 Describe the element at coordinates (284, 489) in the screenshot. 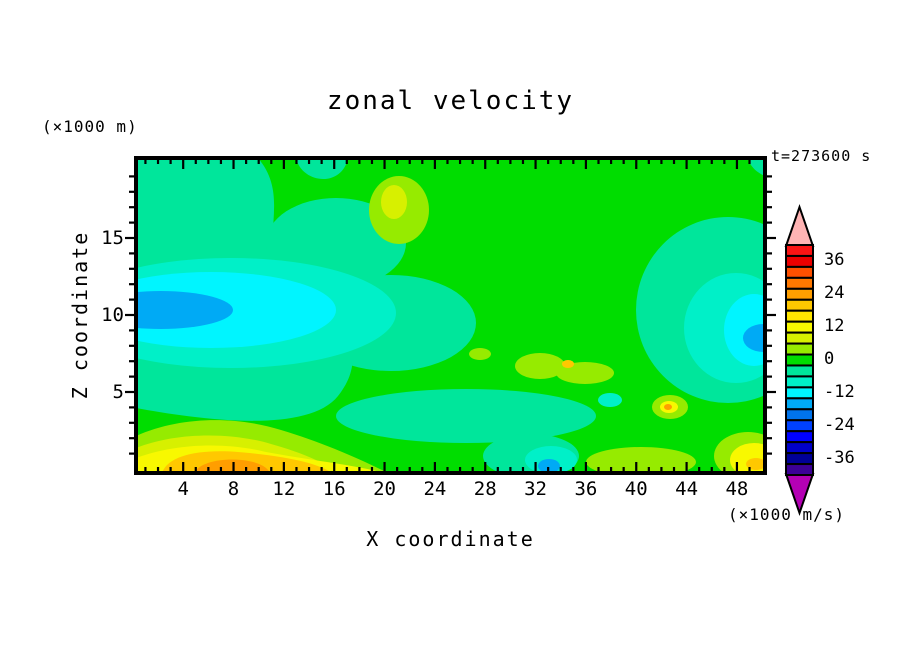

I see `x-tick-label: 12` at that location.